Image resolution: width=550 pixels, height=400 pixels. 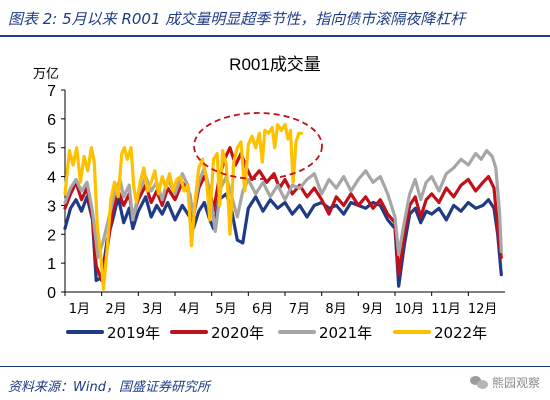 What do you see at coordinates (275, 383) in the screenshot?
I see `source-bar: 资料来源：Wind，国盛证券研究所` at bounding box center [275, 383].